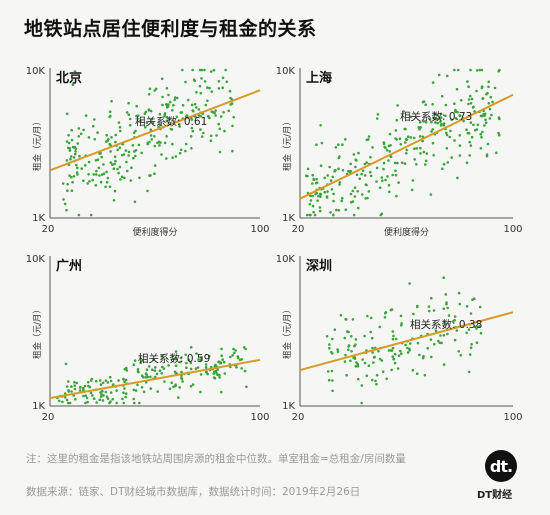  I want to click on trend-line, so click(155, 379).